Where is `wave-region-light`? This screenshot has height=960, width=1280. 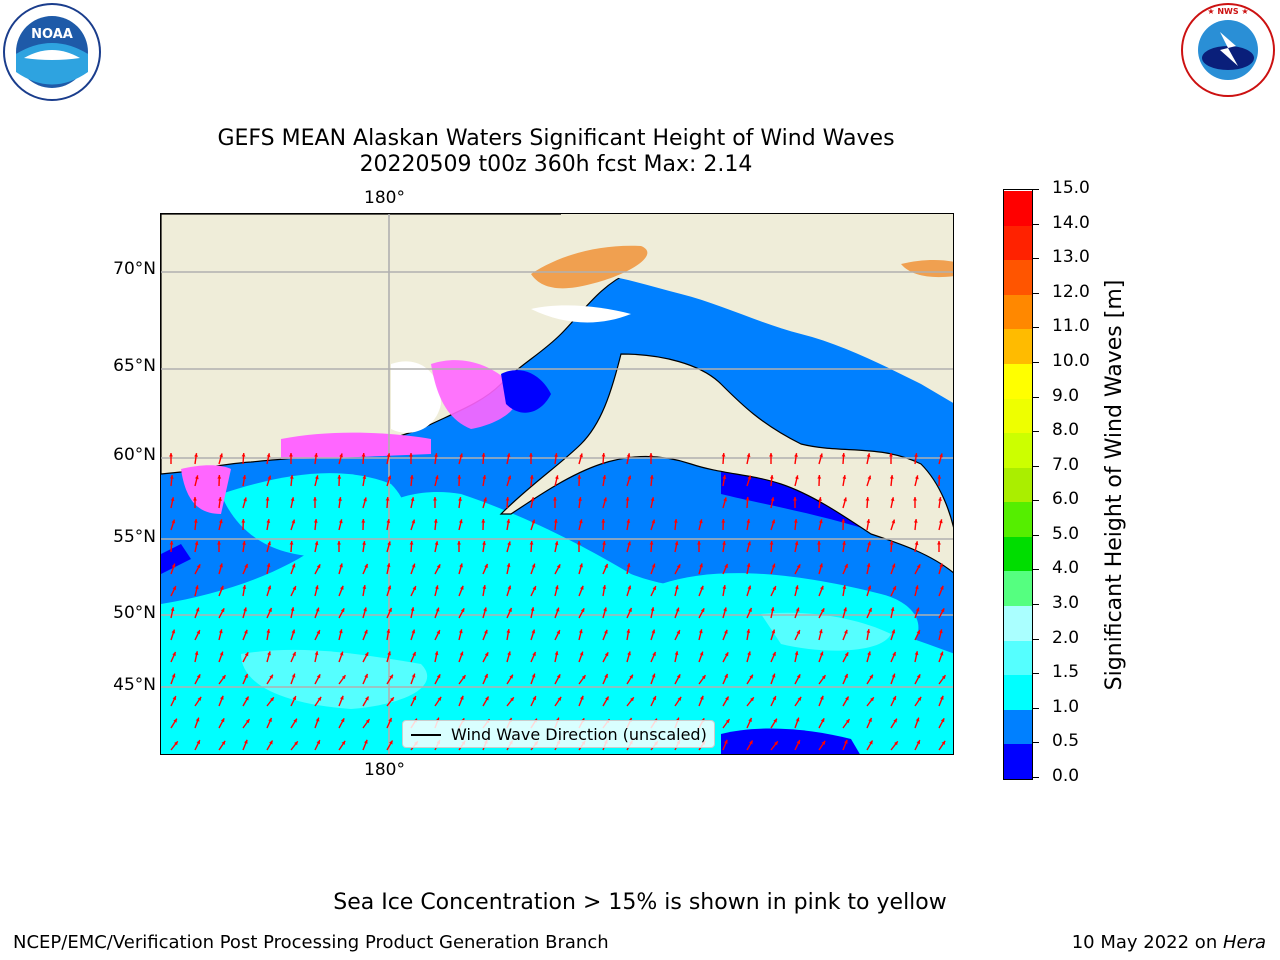 wave-region-light is located at coordinates (826, 631).